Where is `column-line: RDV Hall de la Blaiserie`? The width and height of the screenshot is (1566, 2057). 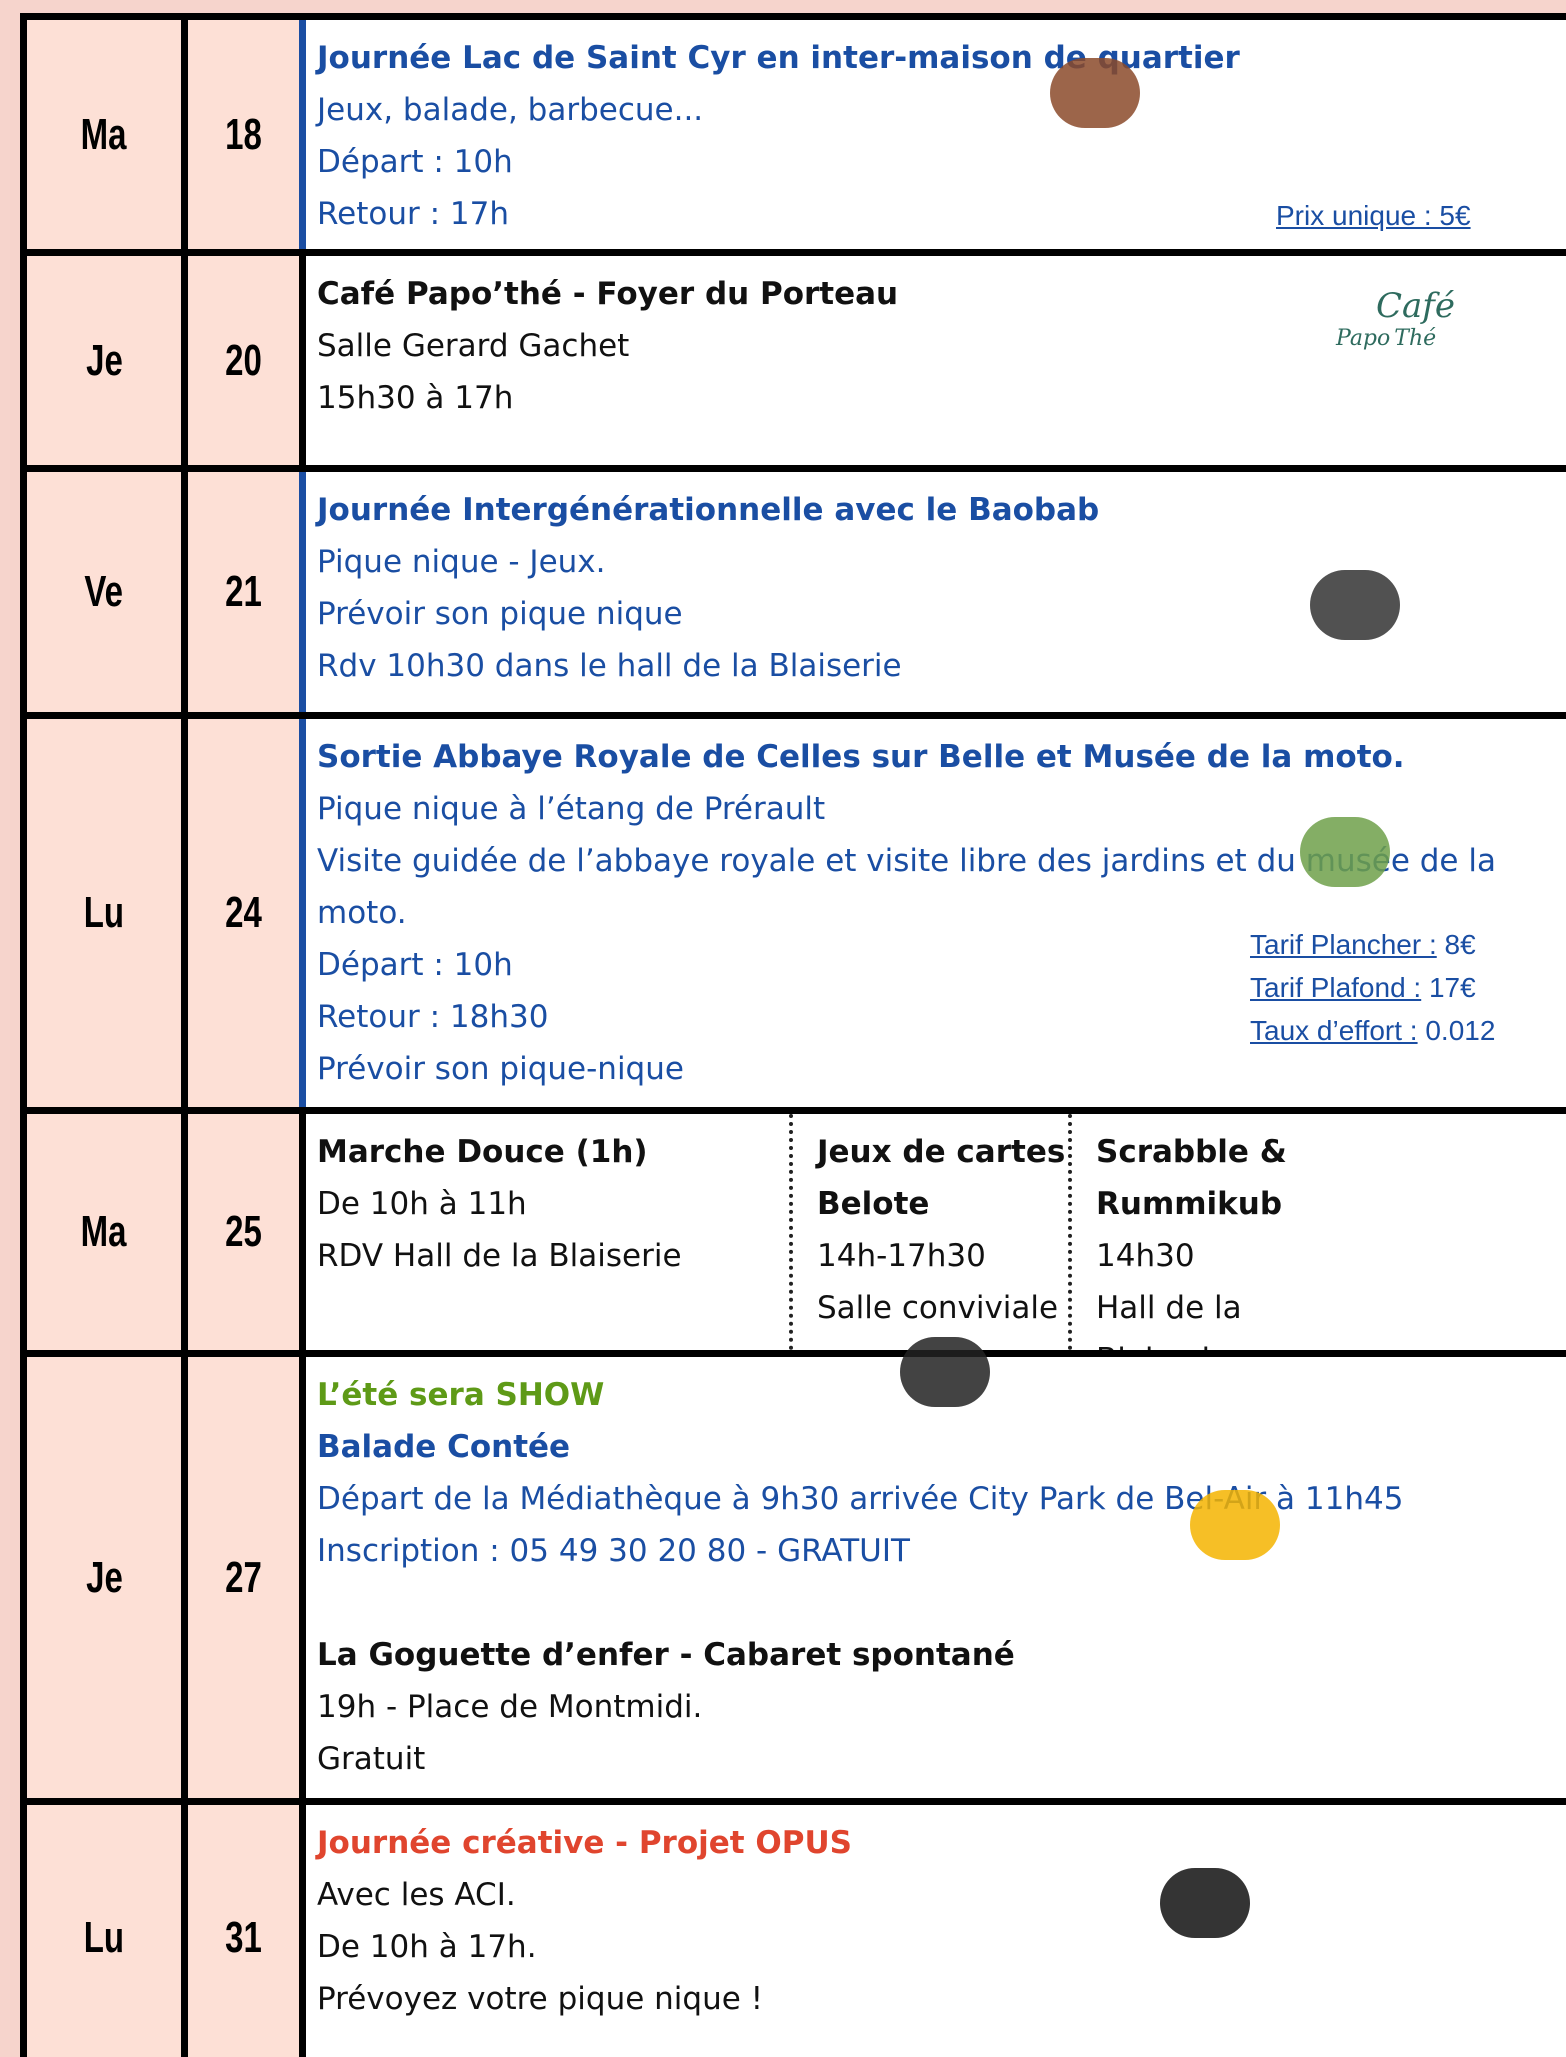
column-line: RDV Hall de la Blaiserie is located at coordinates (499, 1256).